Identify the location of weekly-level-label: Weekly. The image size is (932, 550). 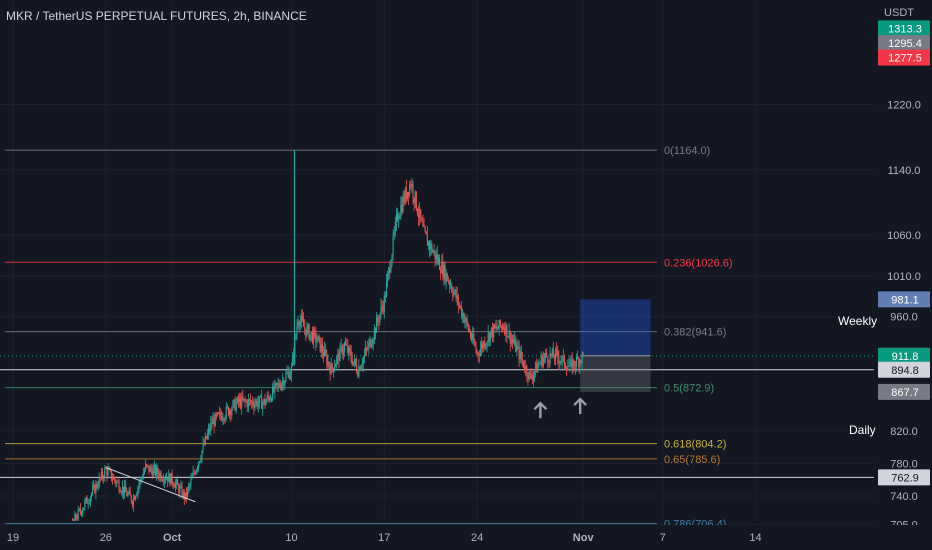
(858, 321).